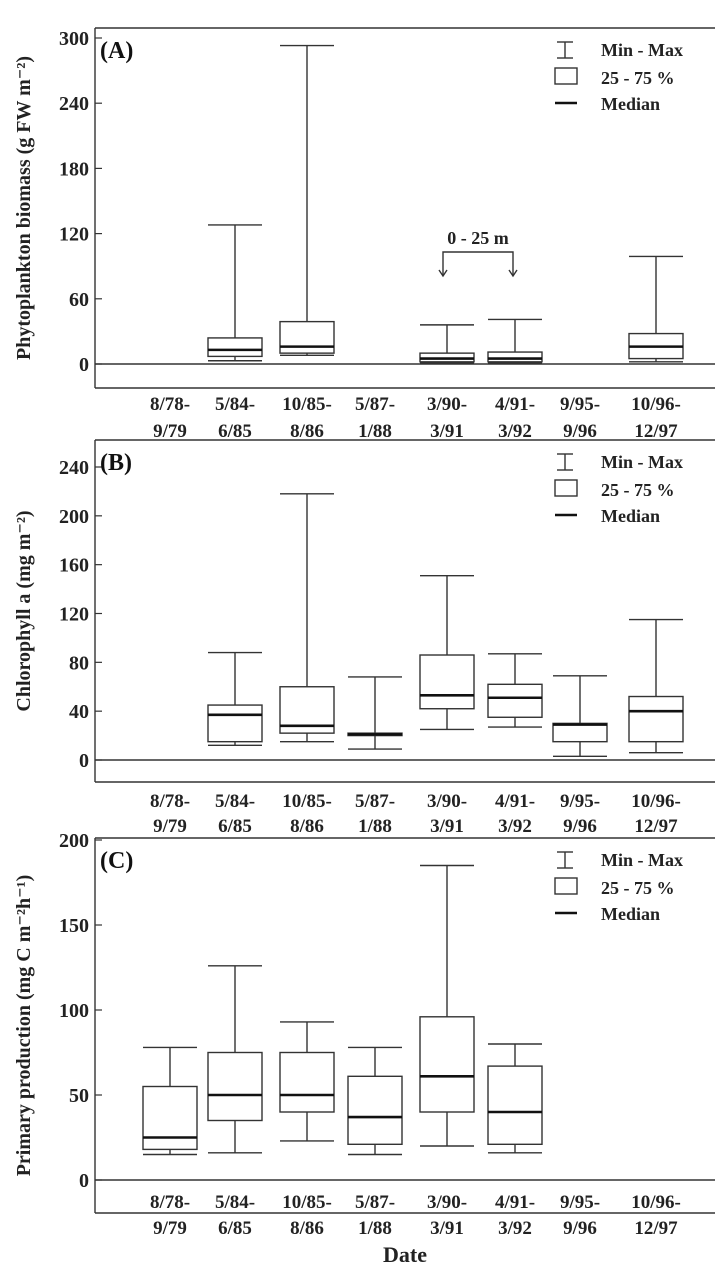 This screenshot has width=717, height=1270. What do you see at coordinates (79, 663) in the screenshot?
I see `y-tick-label: 80` at bounding box center [79, 663].